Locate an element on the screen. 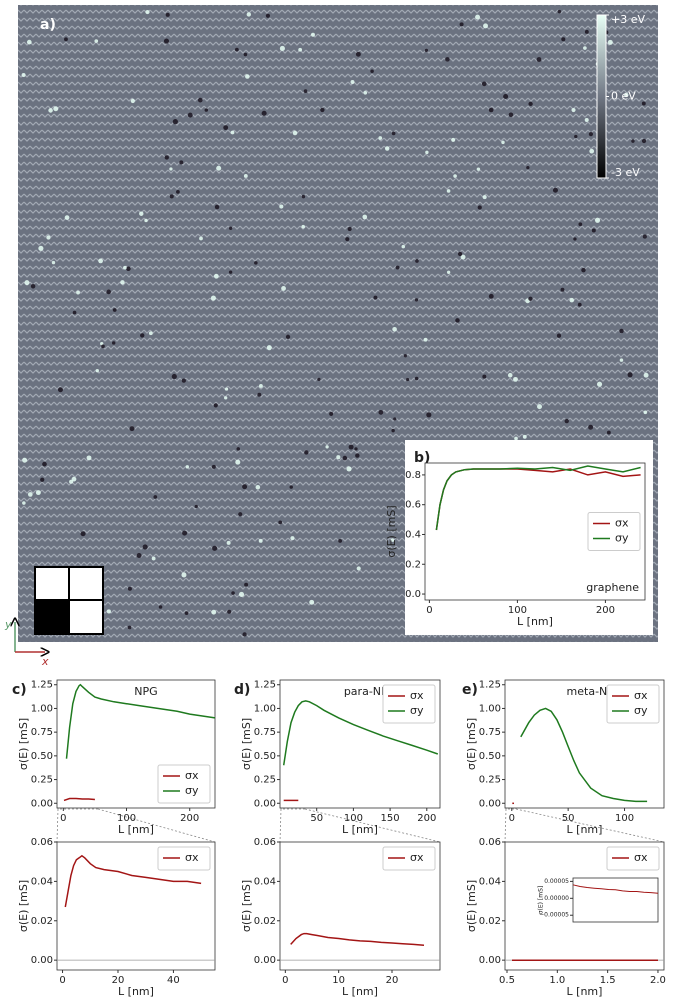 Image resolution: width=673 pixels, height=1000 pixels. y-tick-label: 0.00005 is located at coordinates (556, 881).